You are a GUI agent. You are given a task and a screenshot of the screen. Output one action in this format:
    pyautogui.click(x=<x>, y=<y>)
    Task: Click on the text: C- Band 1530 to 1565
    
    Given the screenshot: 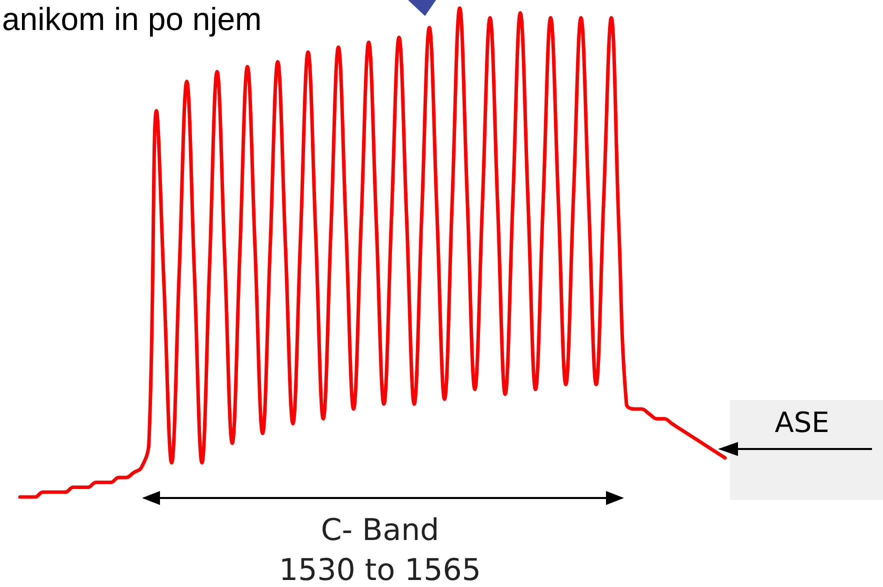 What is the action you would take?
    pyautogui.click(x=380, y=550)
    